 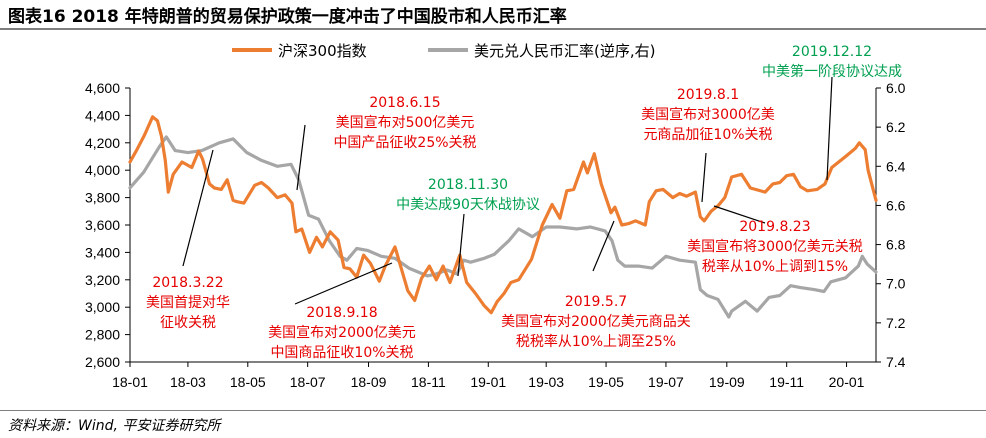 What do you see at coordinates (774, 227) in the screenshot?
I see `annotation-date: 2019.8.23` at bounding box center [774, 227].